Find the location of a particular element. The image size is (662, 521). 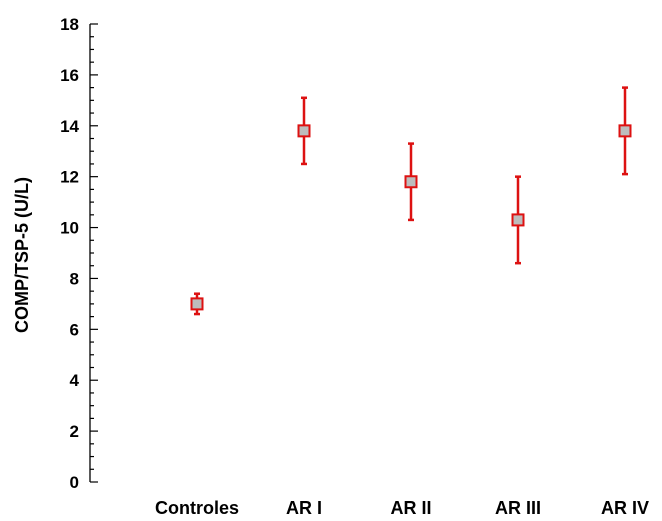

x-category-label: AR III is located at coordinates (518, 508).